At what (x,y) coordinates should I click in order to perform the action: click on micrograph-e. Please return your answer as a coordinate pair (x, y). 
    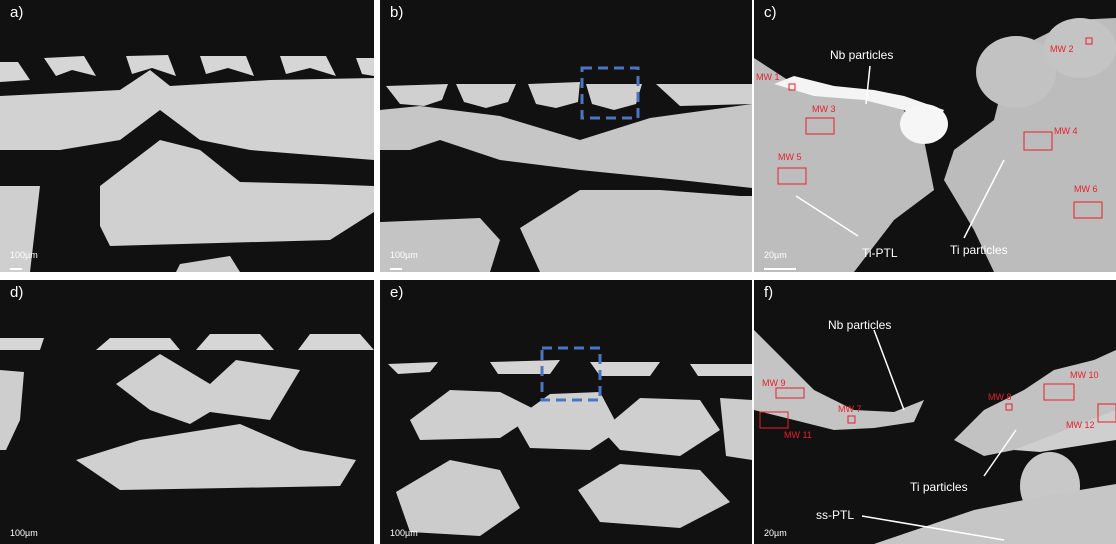
    Looking at the image, I should click on (570, 441).